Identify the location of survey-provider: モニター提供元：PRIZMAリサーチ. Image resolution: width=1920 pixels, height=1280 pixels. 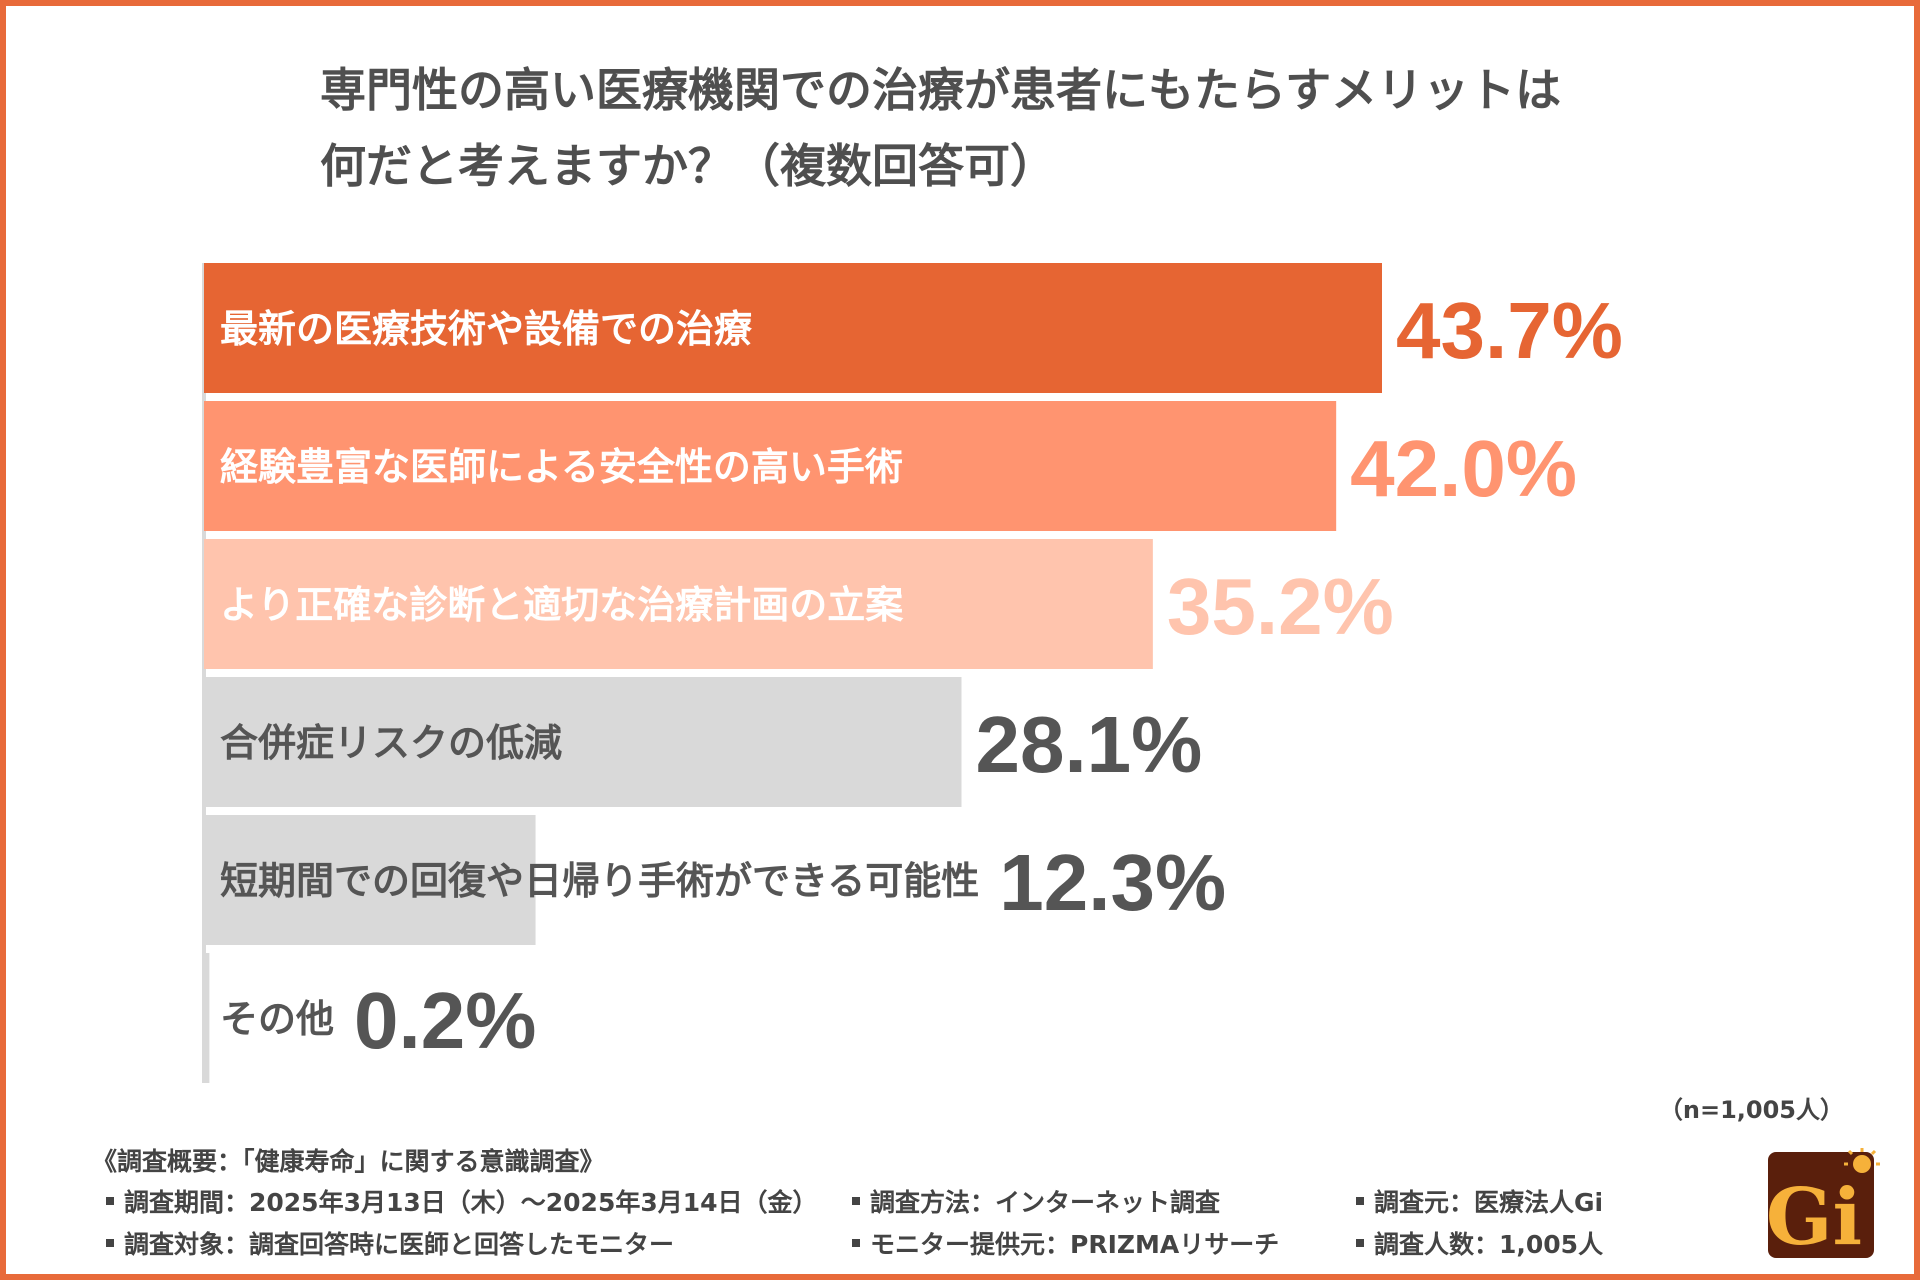
(1065, 1245).